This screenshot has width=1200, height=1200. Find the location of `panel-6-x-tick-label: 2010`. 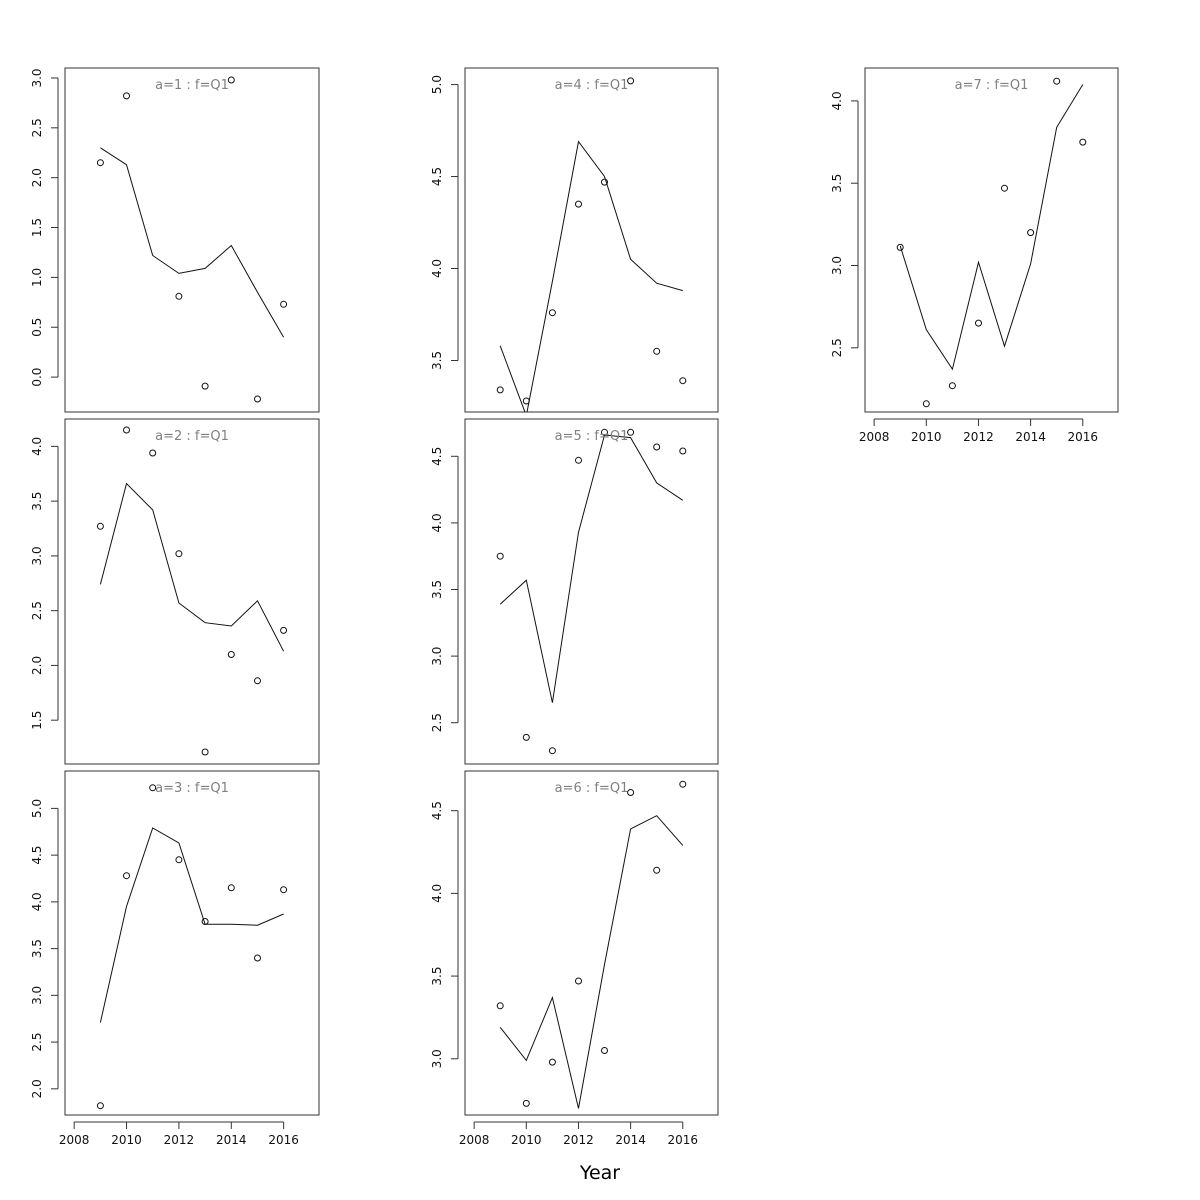

panel-6-x-tick-label: 2010 is located at coordinates (526, 1140).